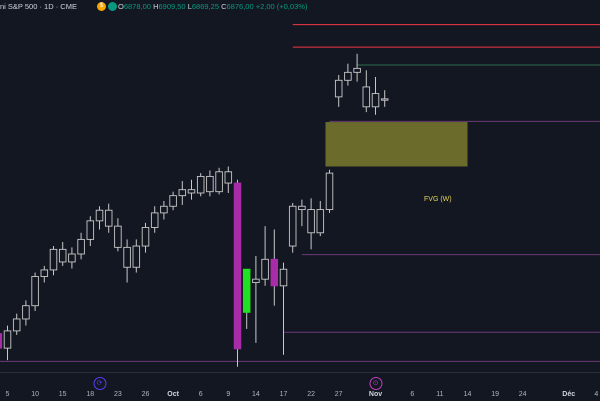  What do you see at coordinates (240, 6) in the screenshot?
I see `ohlc-close: 6876,00` at bounding box center [240, 6].